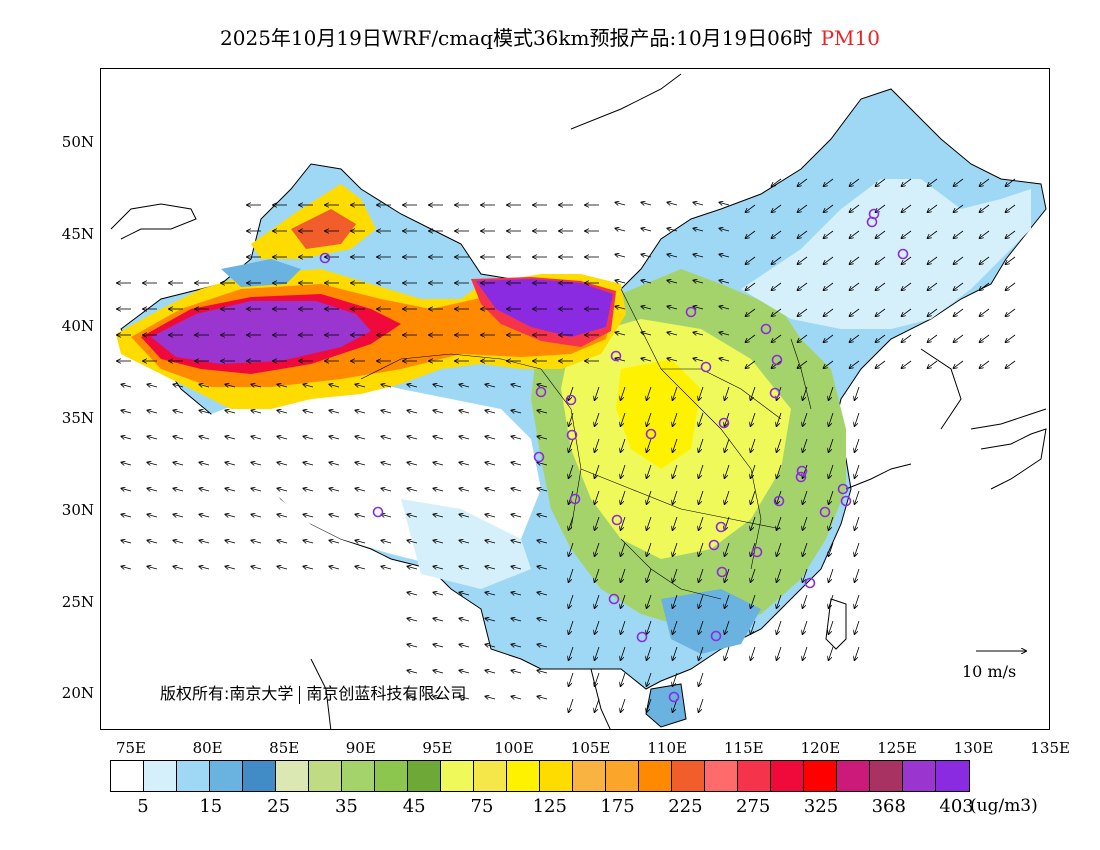 This screenshot has width=1100, height=850. What do you see at coordinates (131, 748) in the screenshot?
I see `lon-tick-label: 75E` at bounding box center [131, 748].